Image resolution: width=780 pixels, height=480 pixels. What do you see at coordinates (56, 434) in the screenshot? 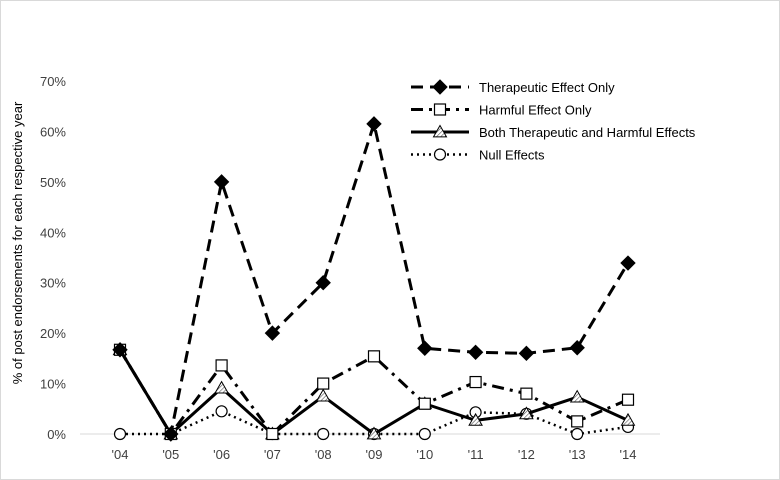
I see `y-tick-label: 0%` at bounding box center [56, 434].